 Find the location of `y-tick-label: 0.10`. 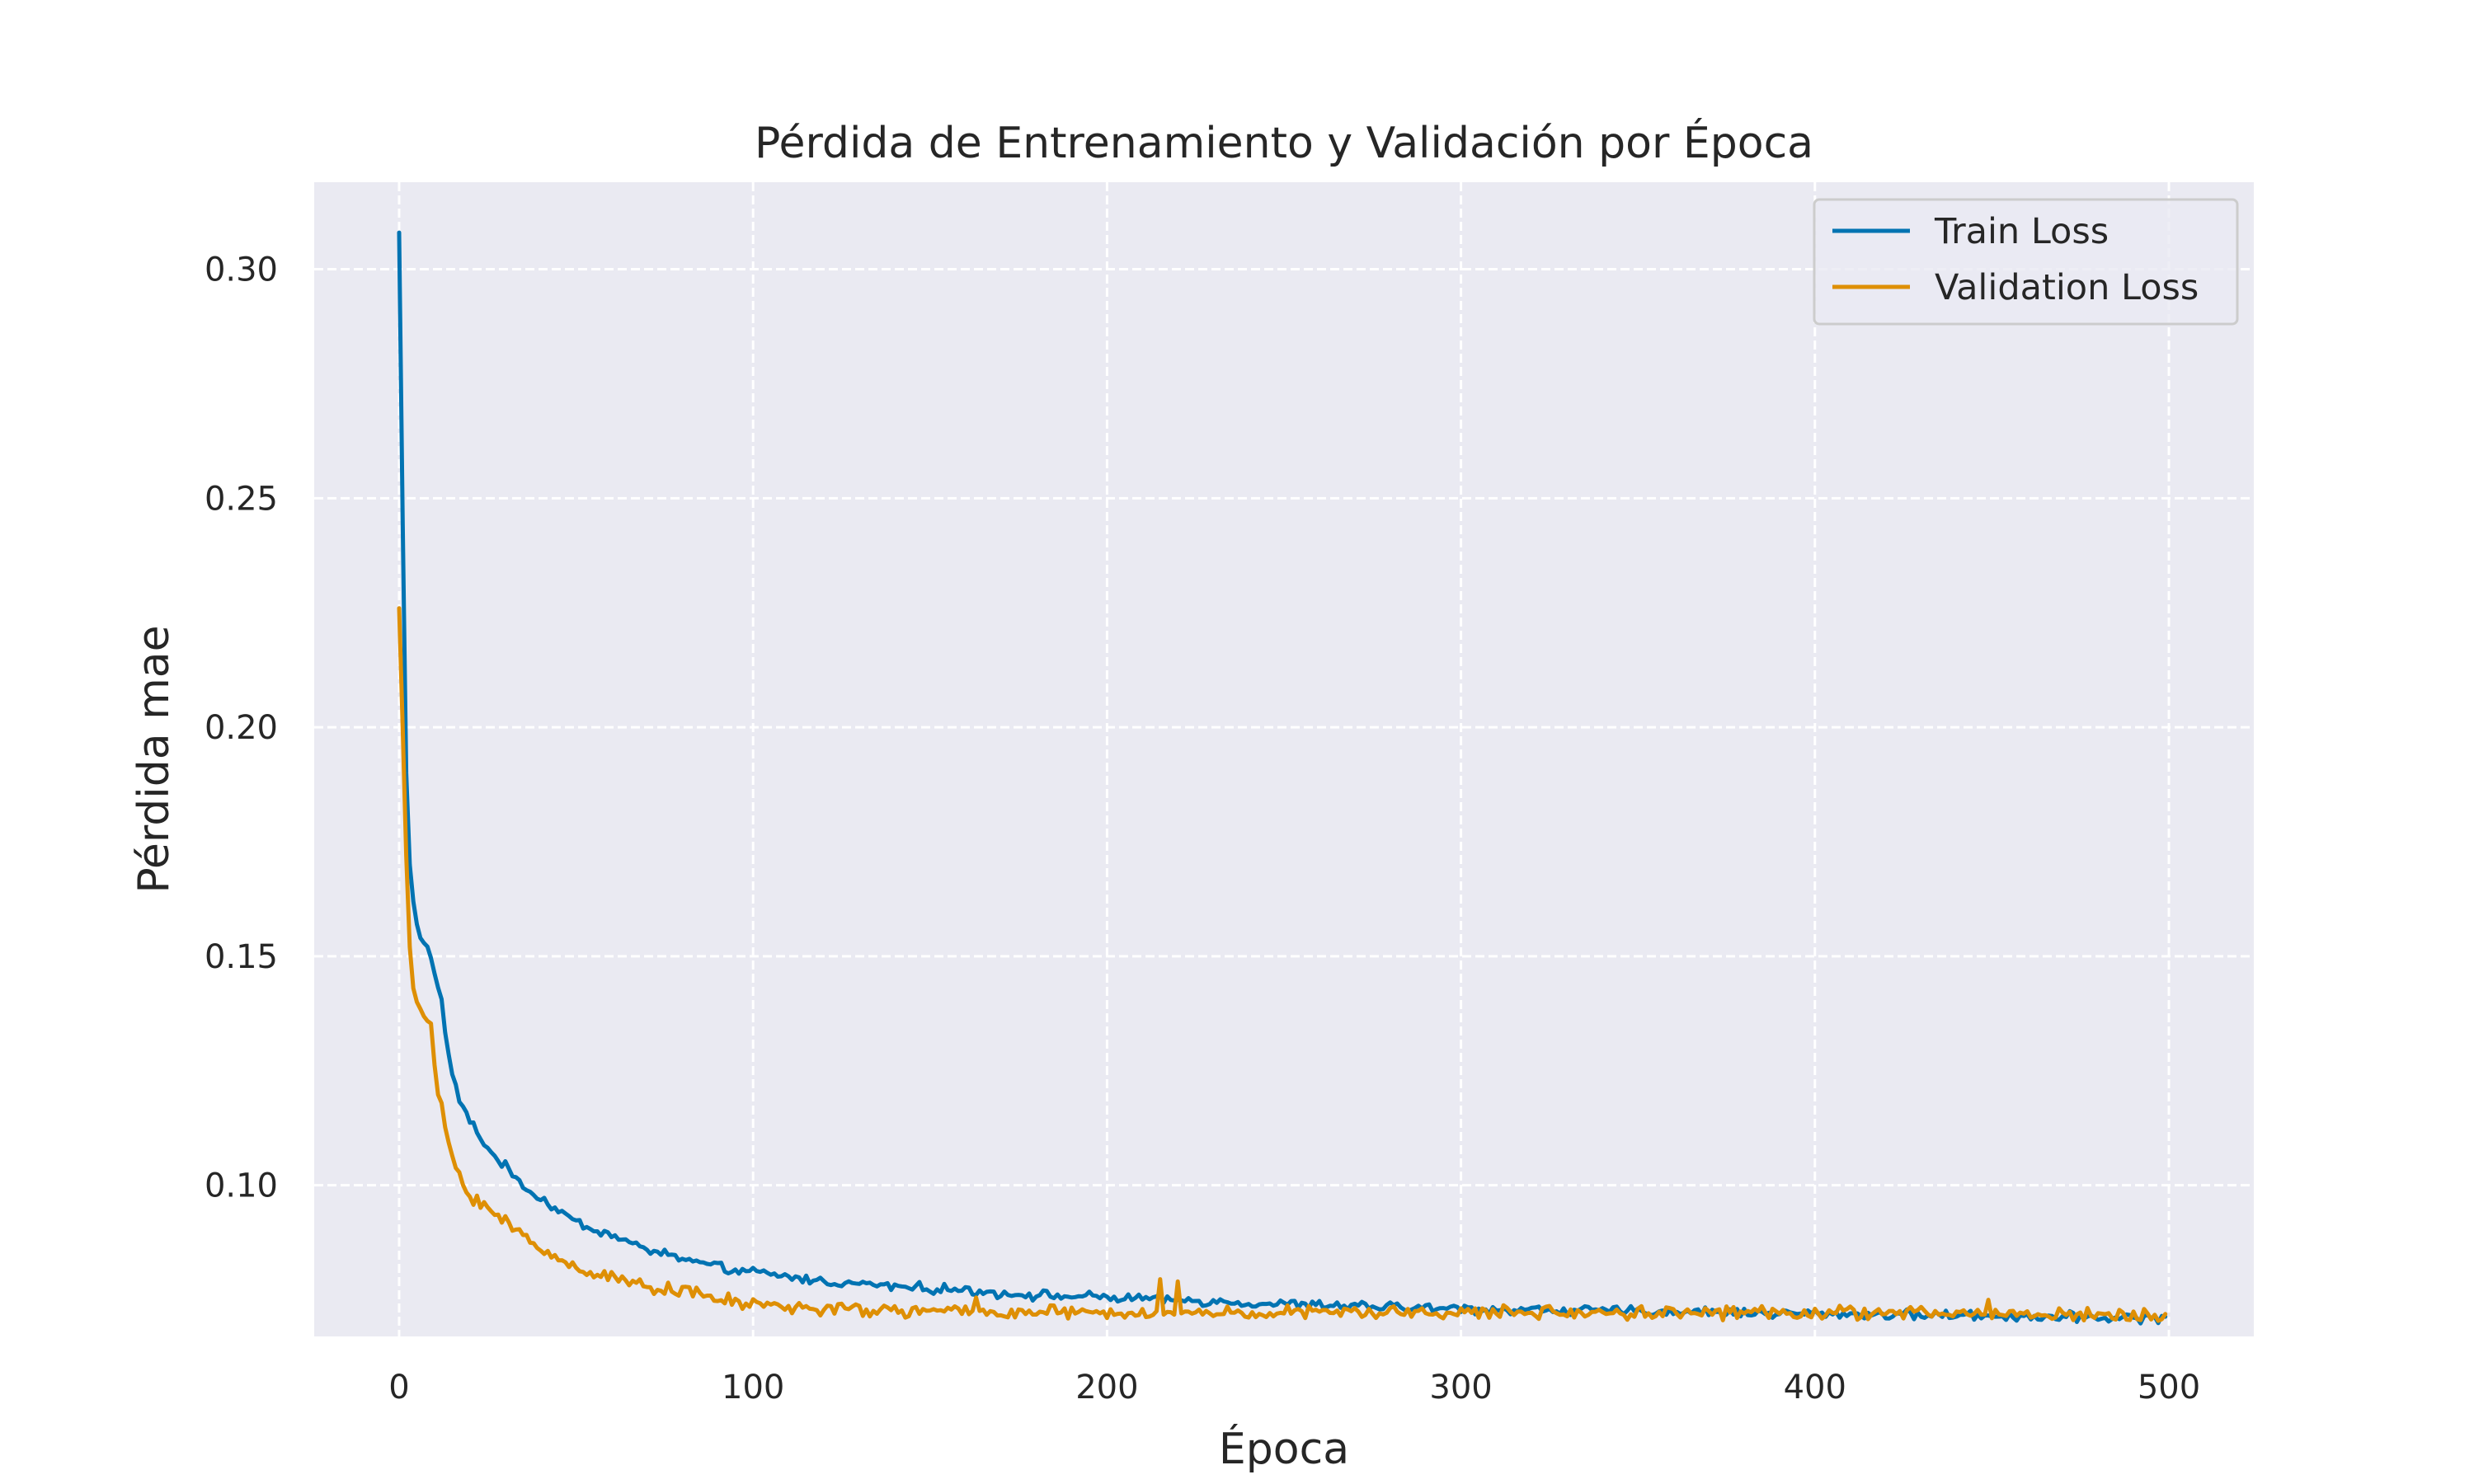

y-tick-label: 0.10 is located at coordinates (241, 1186).